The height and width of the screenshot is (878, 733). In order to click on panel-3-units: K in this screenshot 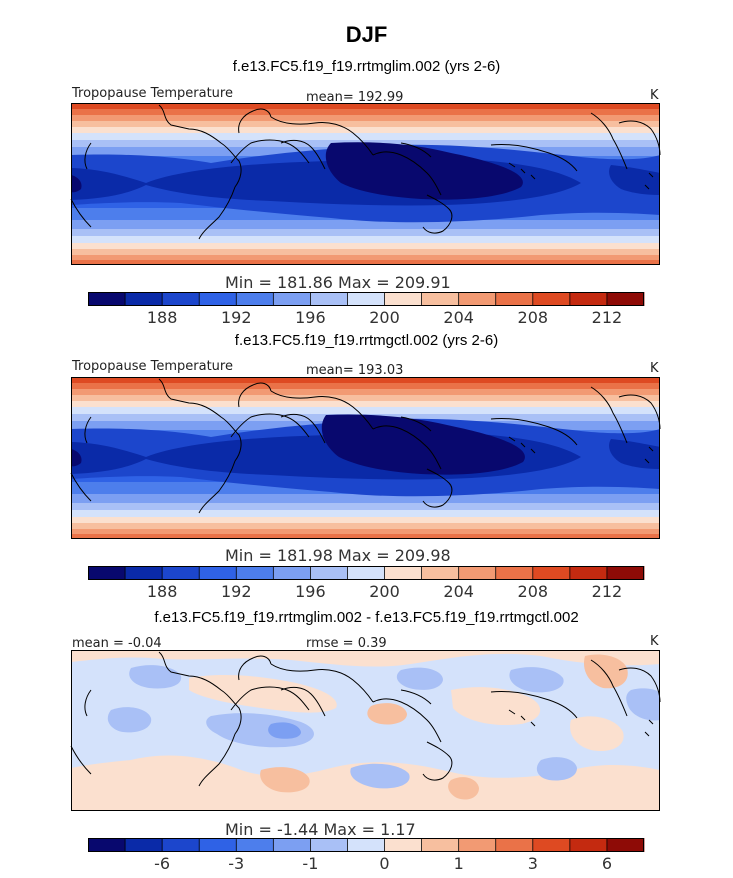, I will do `click(654, 641)`.